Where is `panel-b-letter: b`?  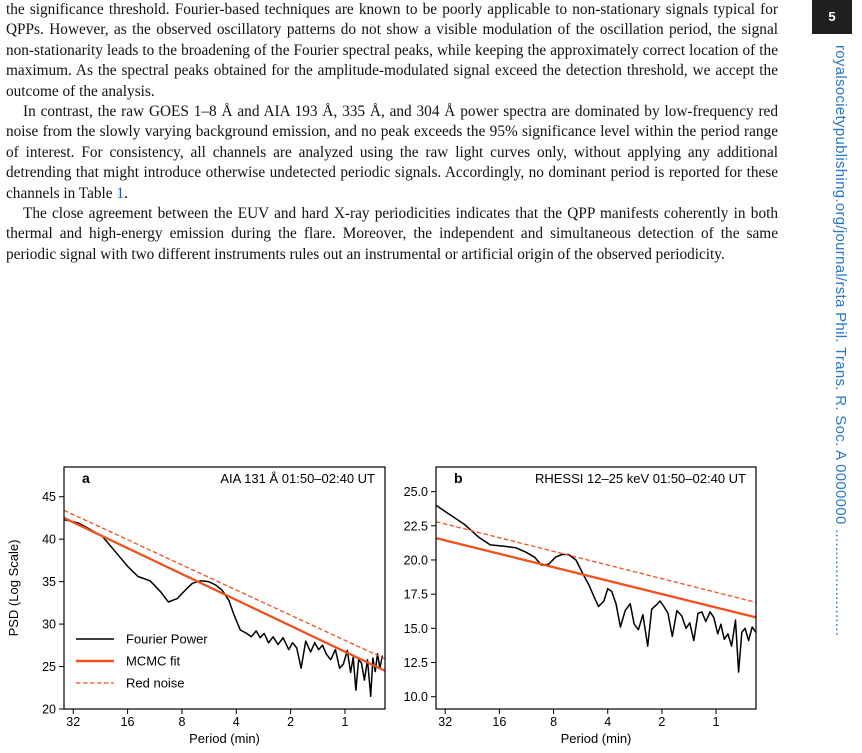 panel-b-letter: b is located at coordinates (458, 478).